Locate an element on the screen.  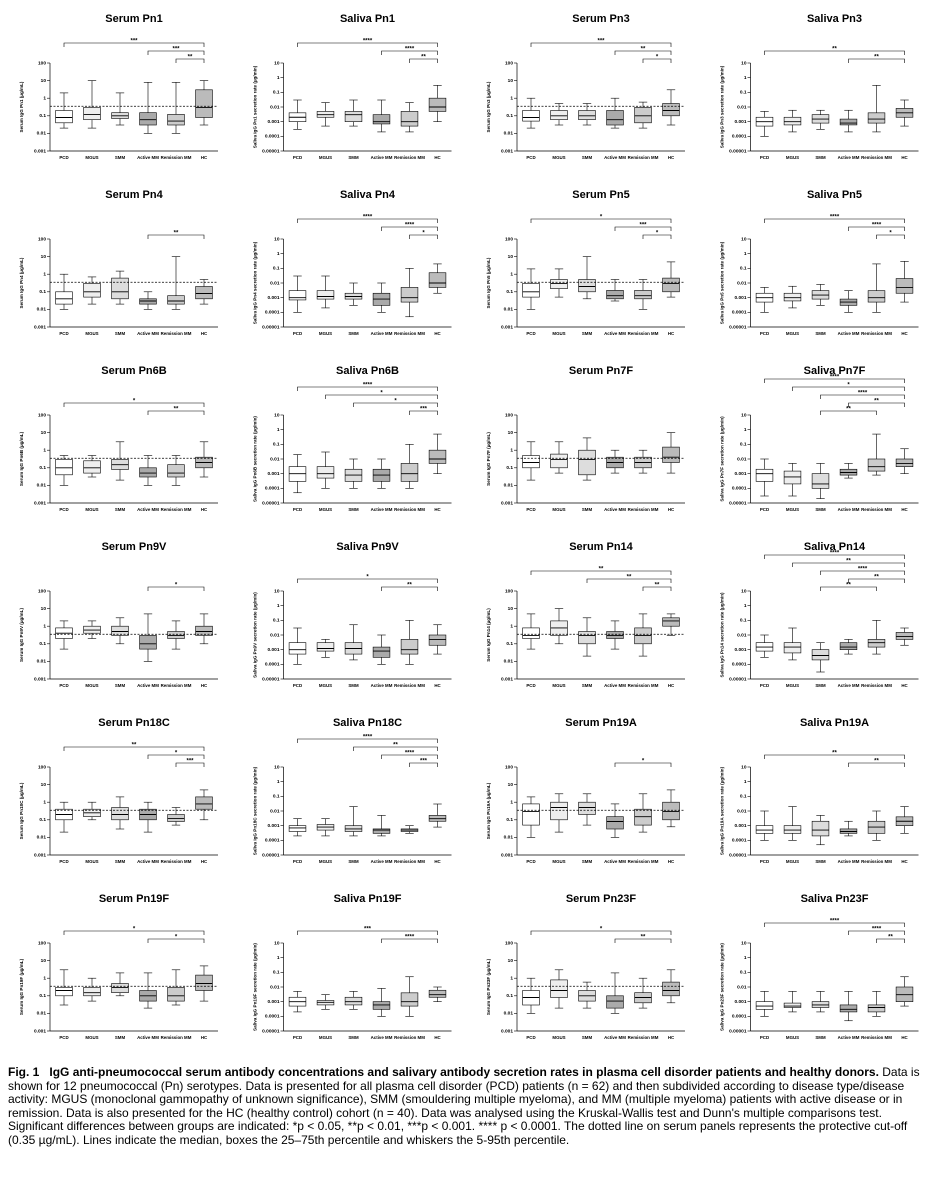
panel-title: Serum Pn23F is located at coordinates (601, 899).